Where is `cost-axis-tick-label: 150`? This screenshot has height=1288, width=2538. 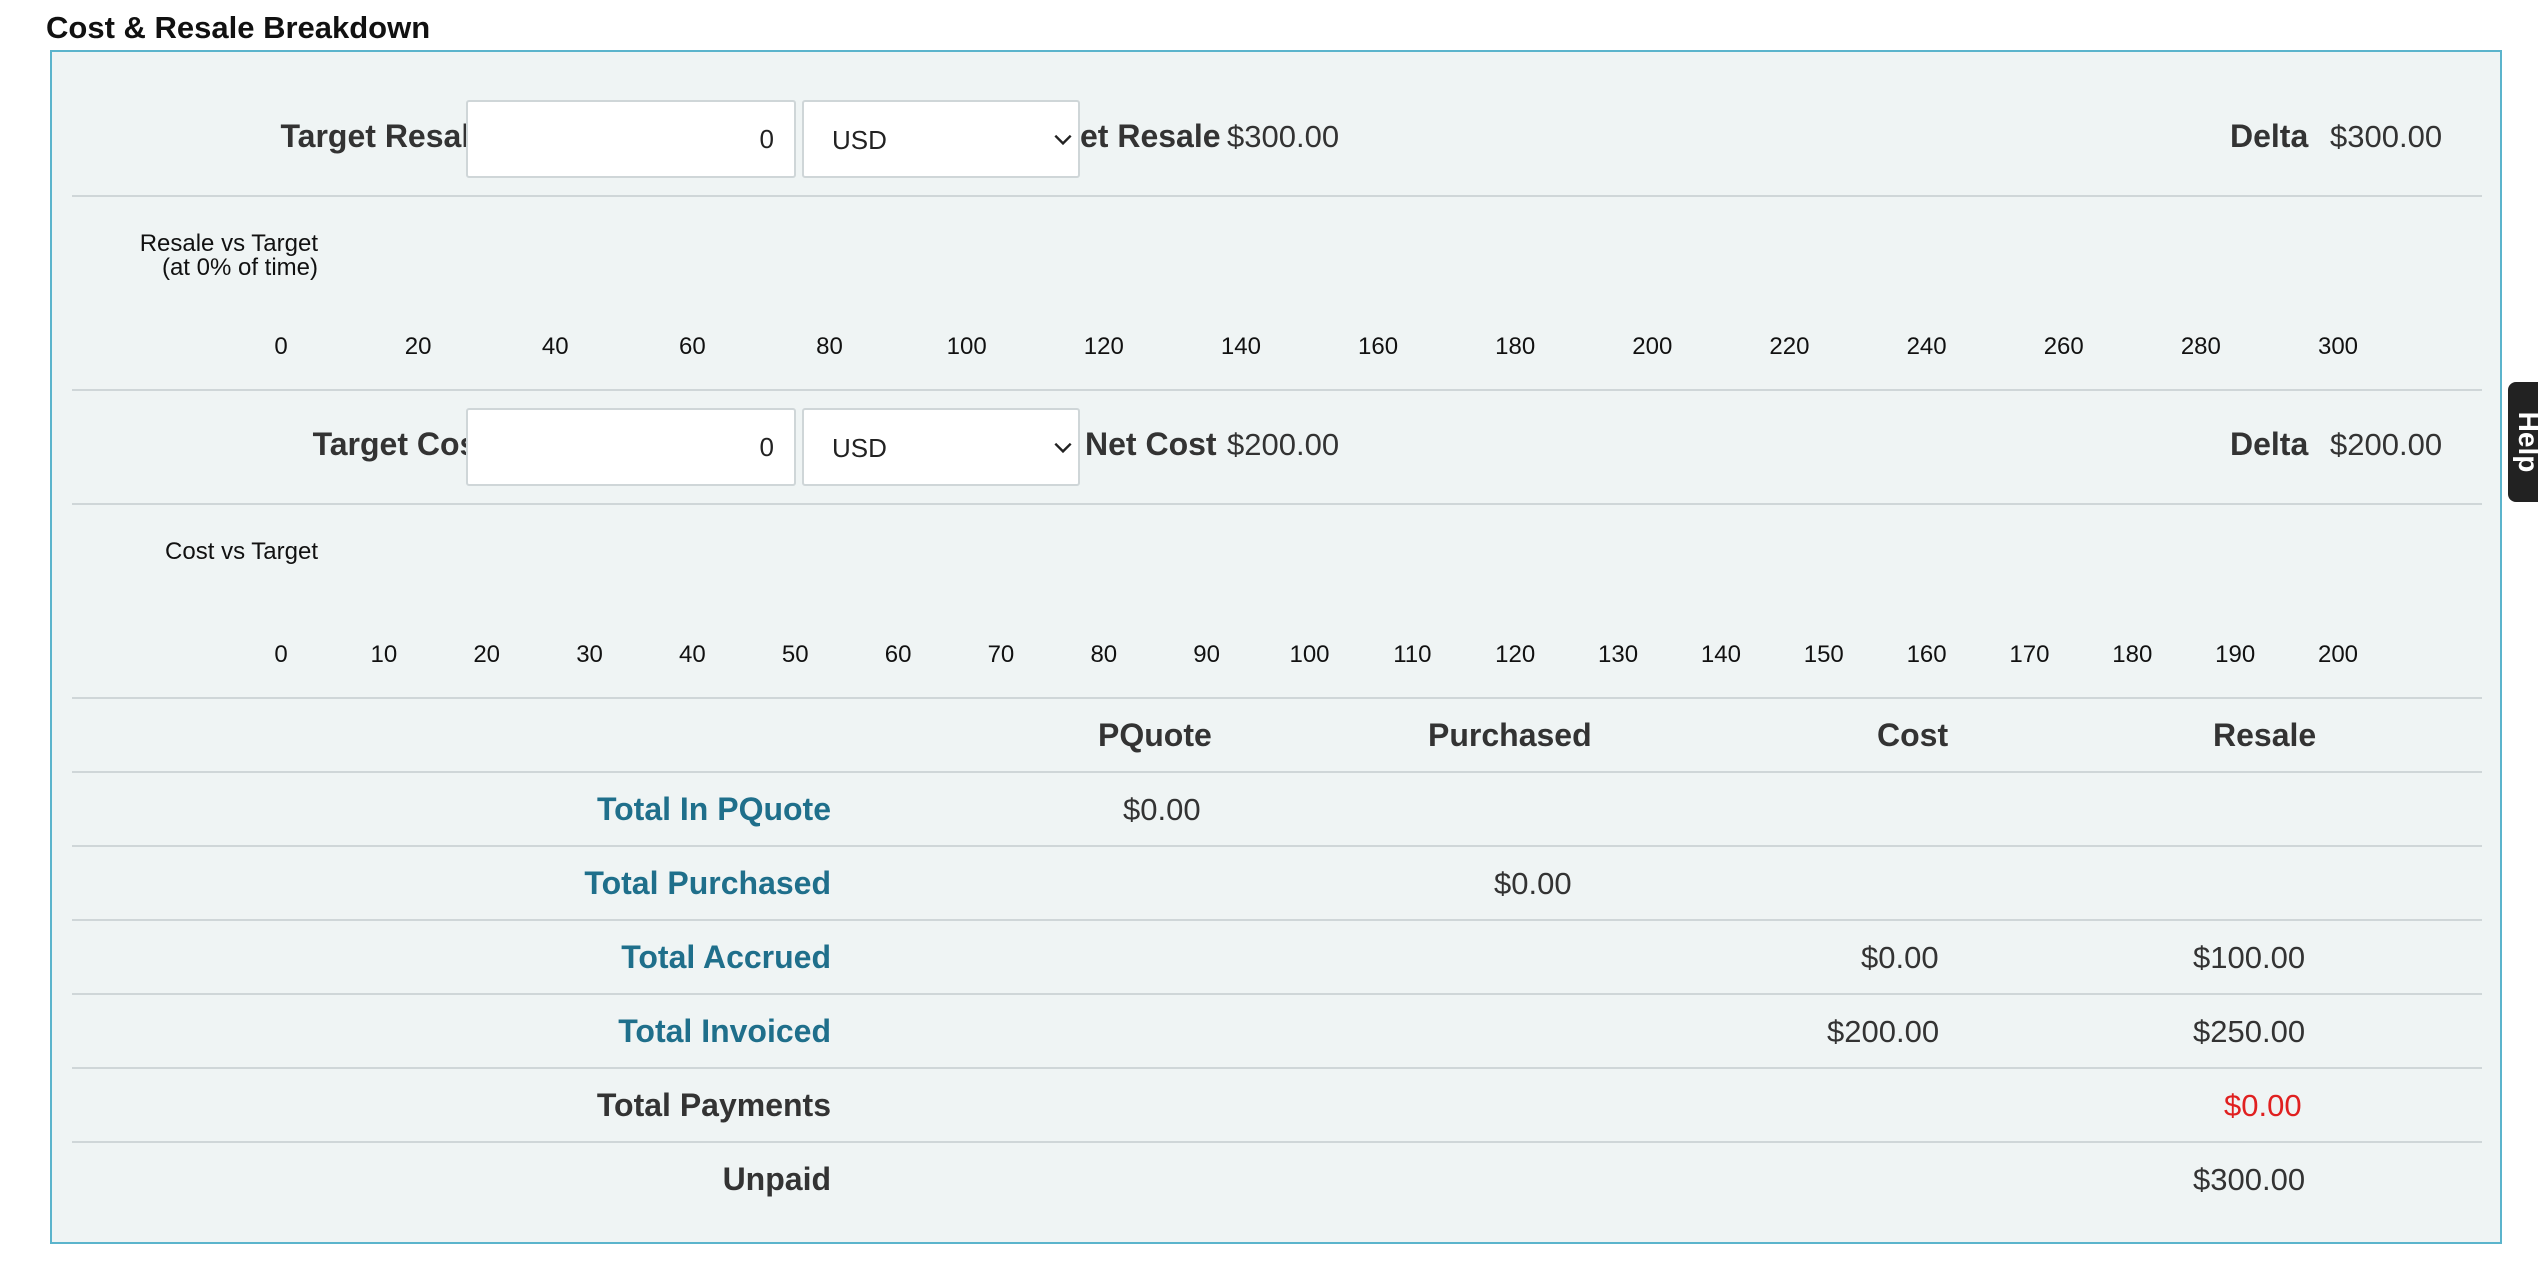
cost-axis-tick-label: 150 is located at coordinates (1823, 654).